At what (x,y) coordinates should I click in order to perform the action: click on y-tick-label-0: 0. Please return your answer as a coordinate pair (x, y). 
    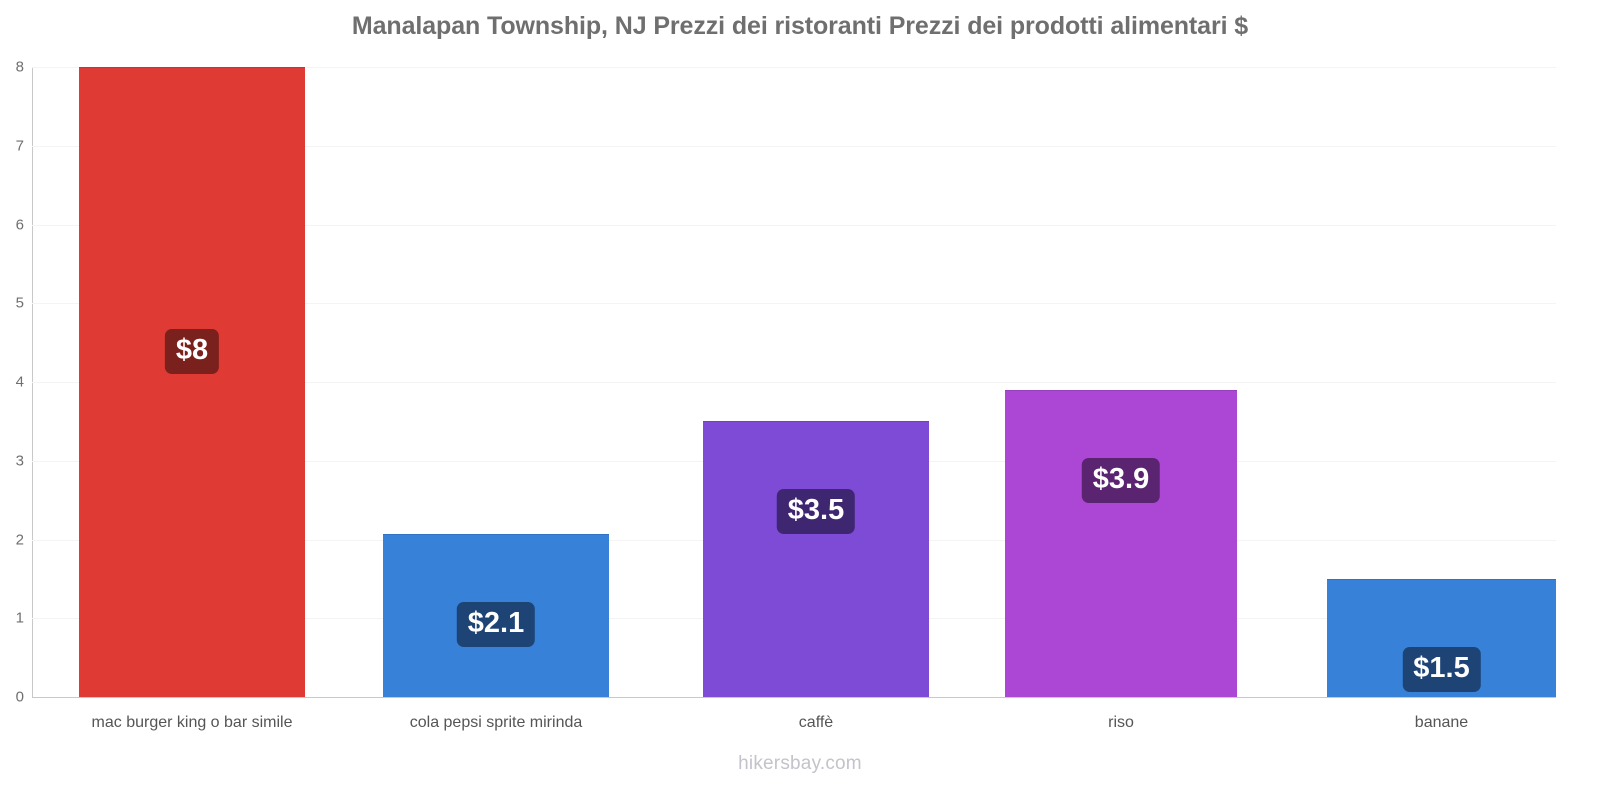
    Looking at the image, I should click on (19, 697).